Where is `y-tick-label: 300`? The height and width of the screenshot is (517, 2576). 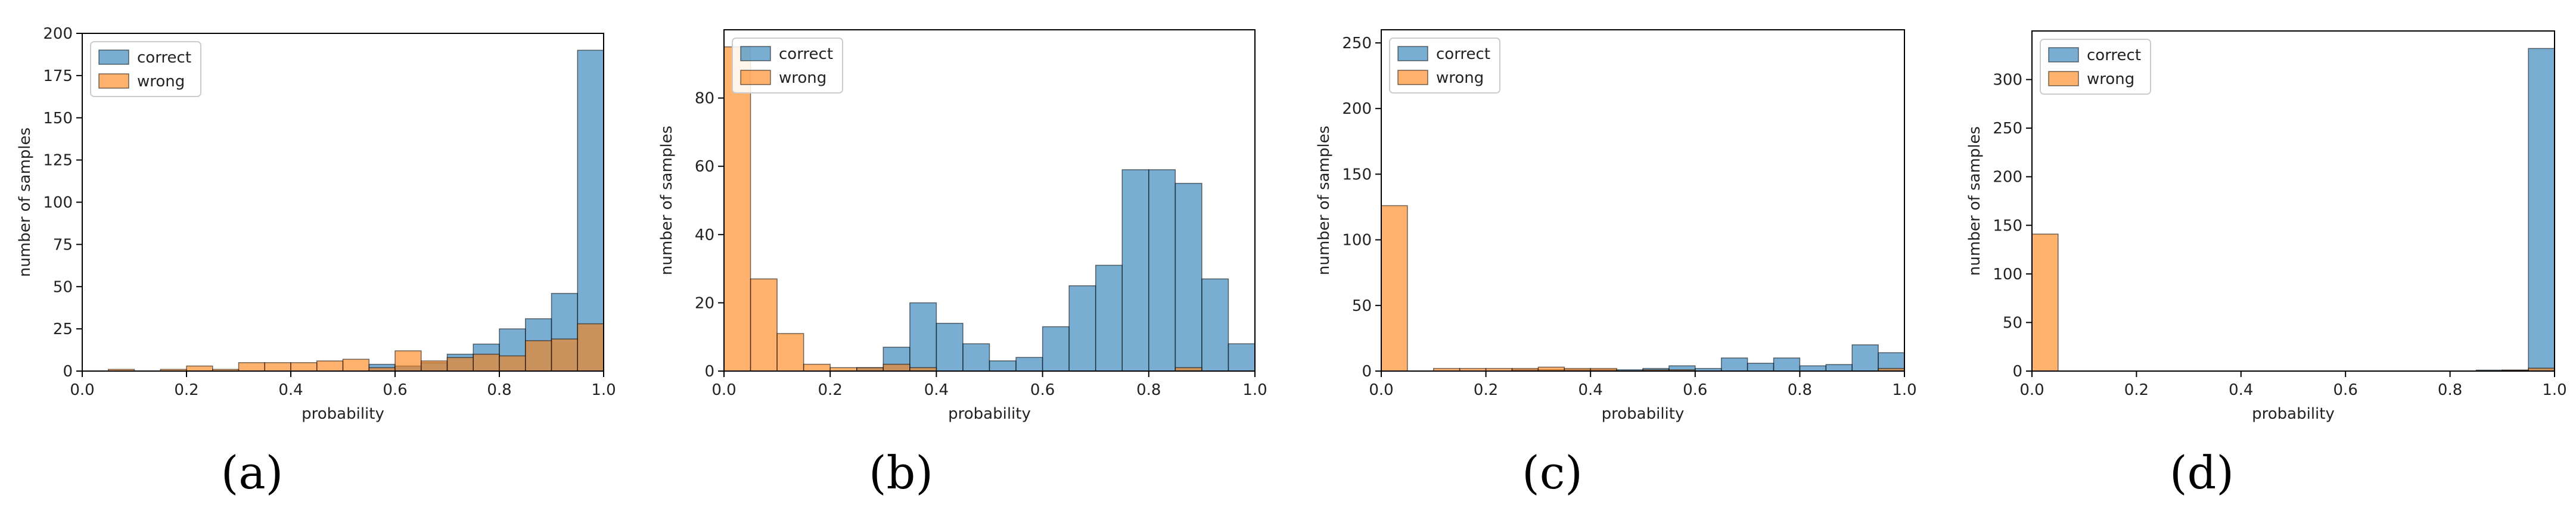
y-tick-label: 300 is located at coordinates (2008, 80).